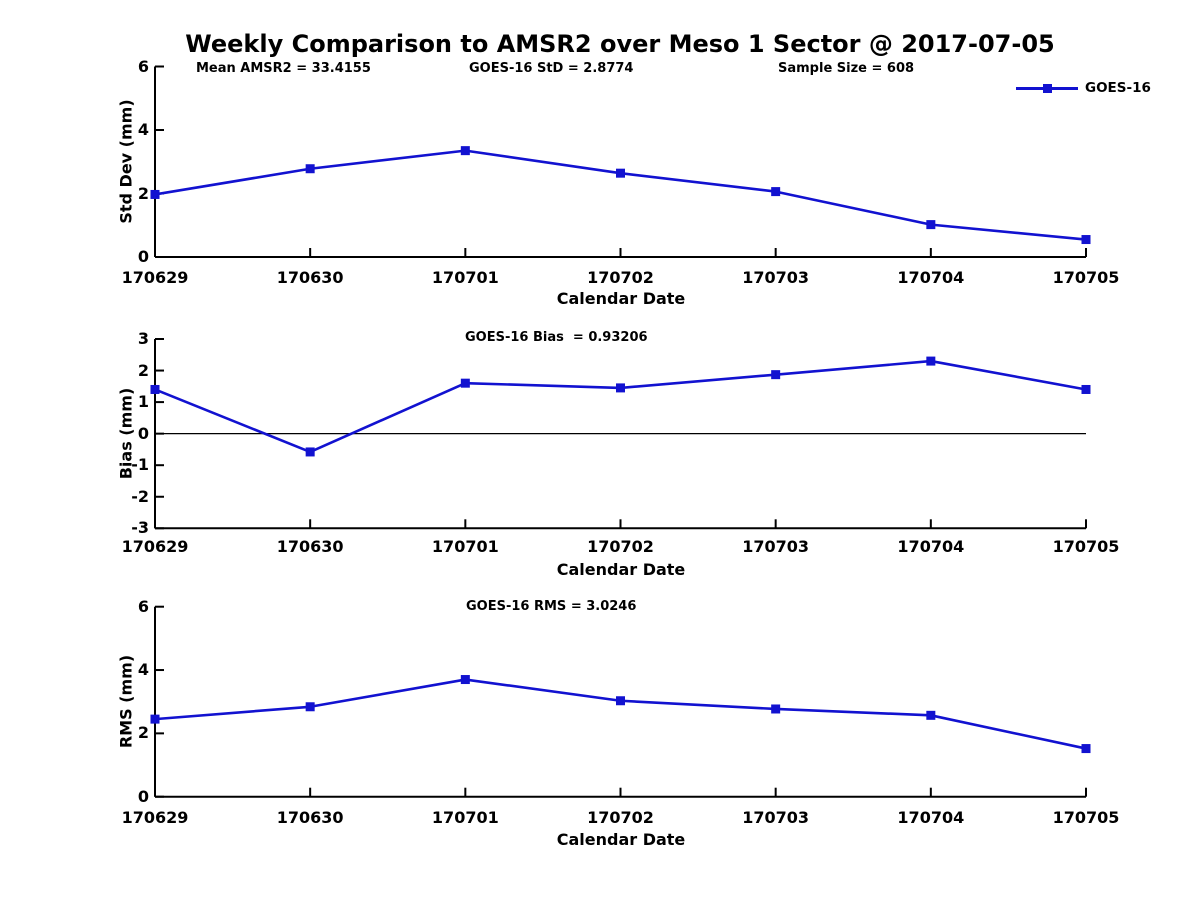 This screenshot has height=900, width=1200. Describe the element at coordinates (140, 465) in the screenshot. I see `y-tick-label: -1` at that location.